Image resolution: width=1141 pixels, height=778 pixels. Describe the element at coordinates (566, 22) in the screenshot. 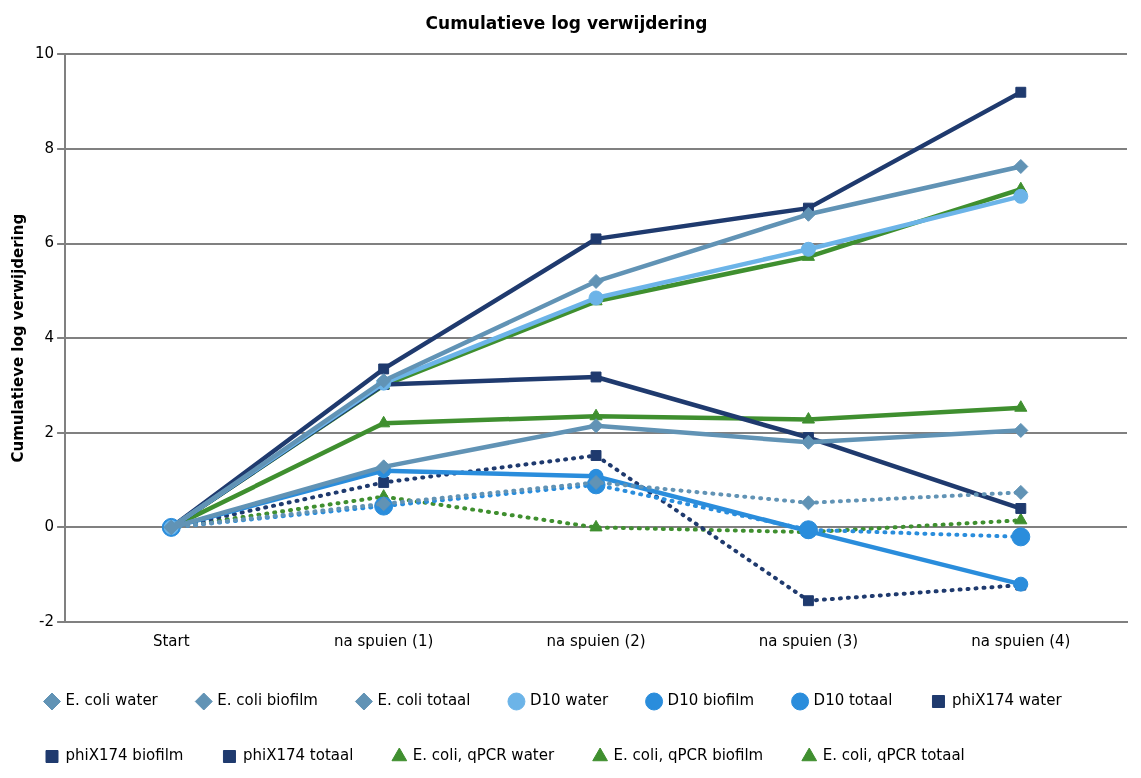

I see `chart-title: Cumulatieve log verwijdering` at that location.